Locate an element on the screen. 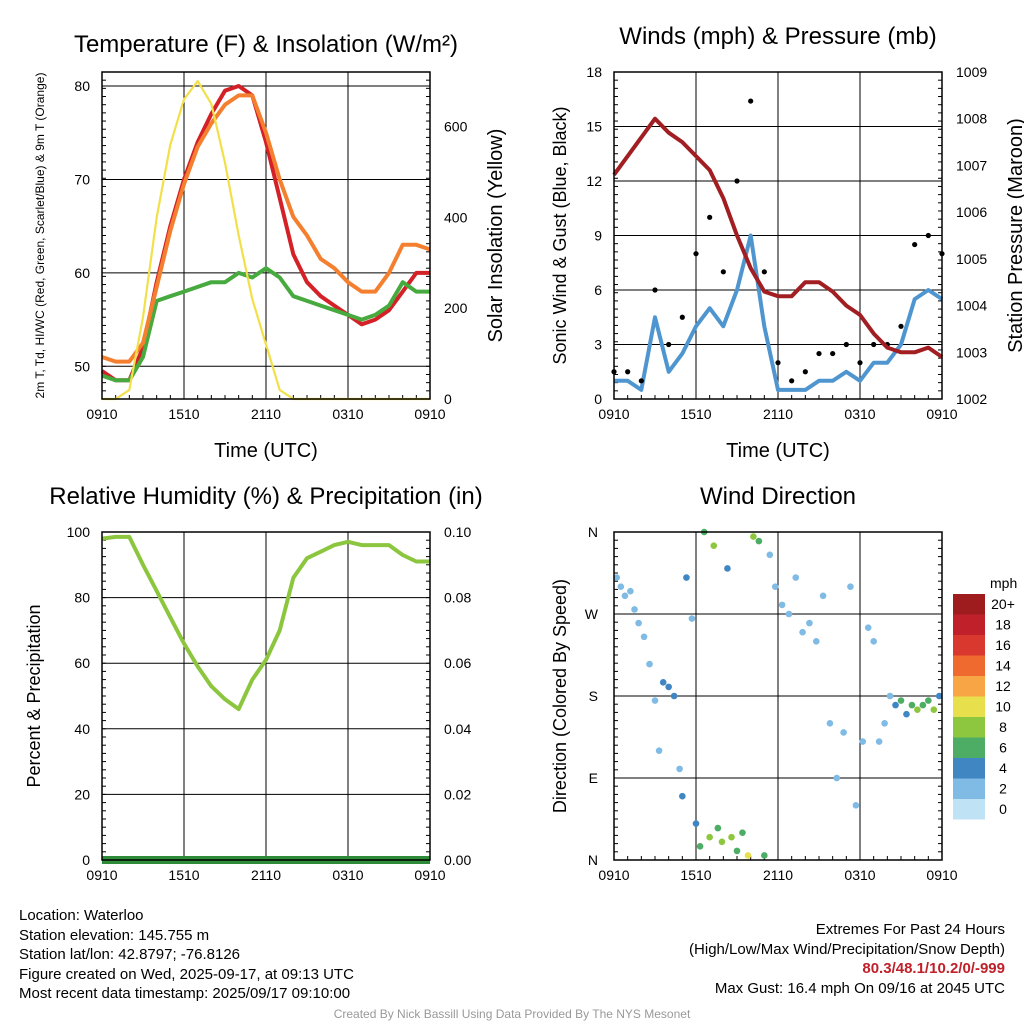 The image size is (1024, 1024). y-tick-label: 18 is located at coordinates (594, 72).